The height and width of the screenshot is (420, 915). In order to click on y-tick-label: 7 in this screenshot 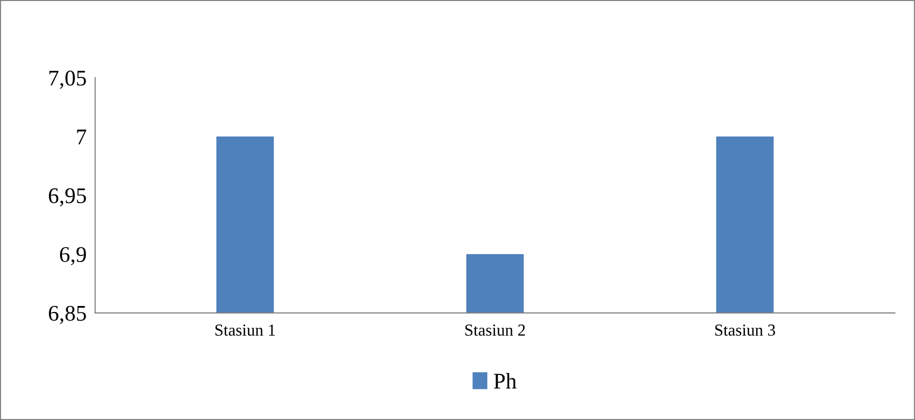, I will do `click(81, 137)`.